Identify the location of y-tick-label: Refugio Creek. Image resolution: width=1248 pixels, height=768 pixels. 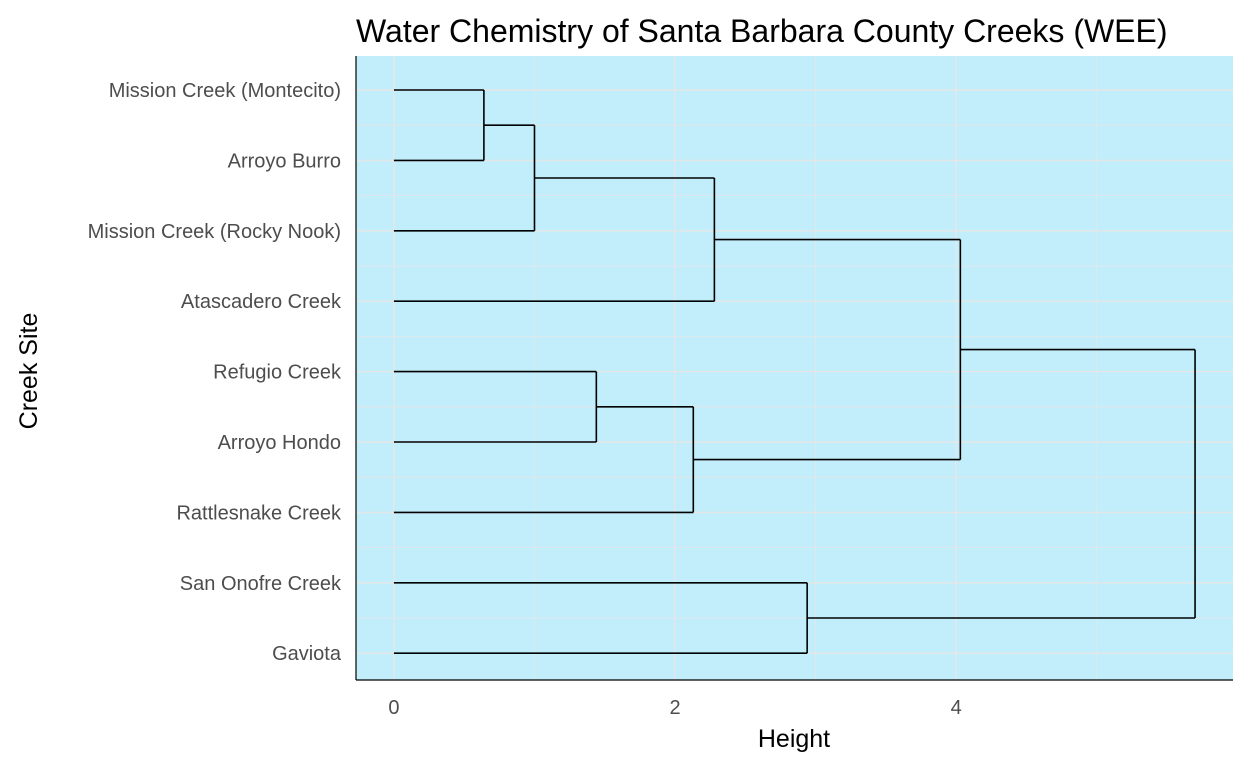
(277, 373).